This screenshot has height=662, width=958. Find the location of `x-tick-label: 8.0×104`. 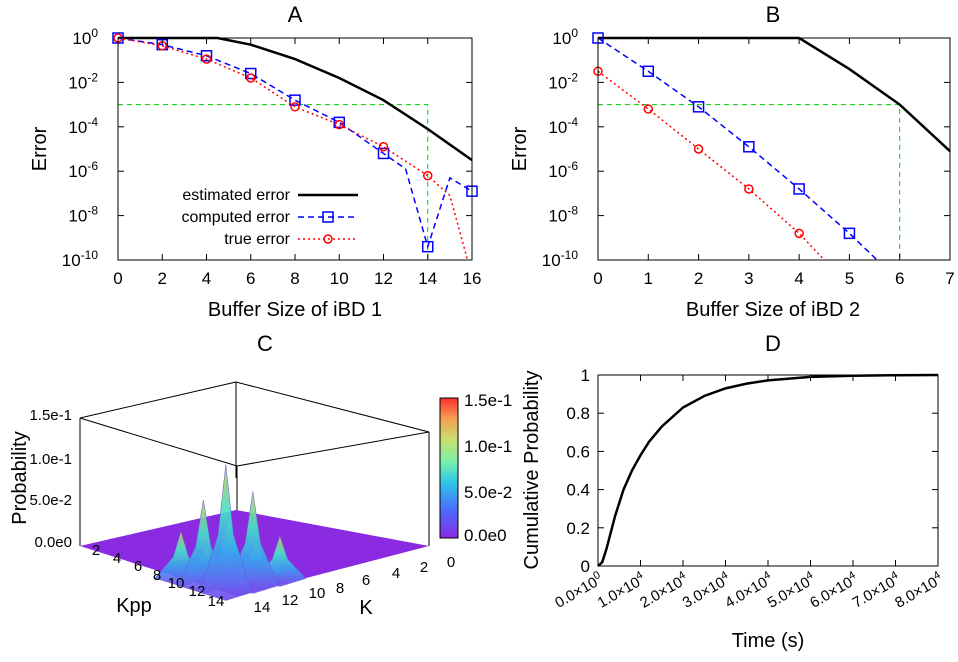

x-tick-label: 8.0×104 is located at coordinates (918, 590).